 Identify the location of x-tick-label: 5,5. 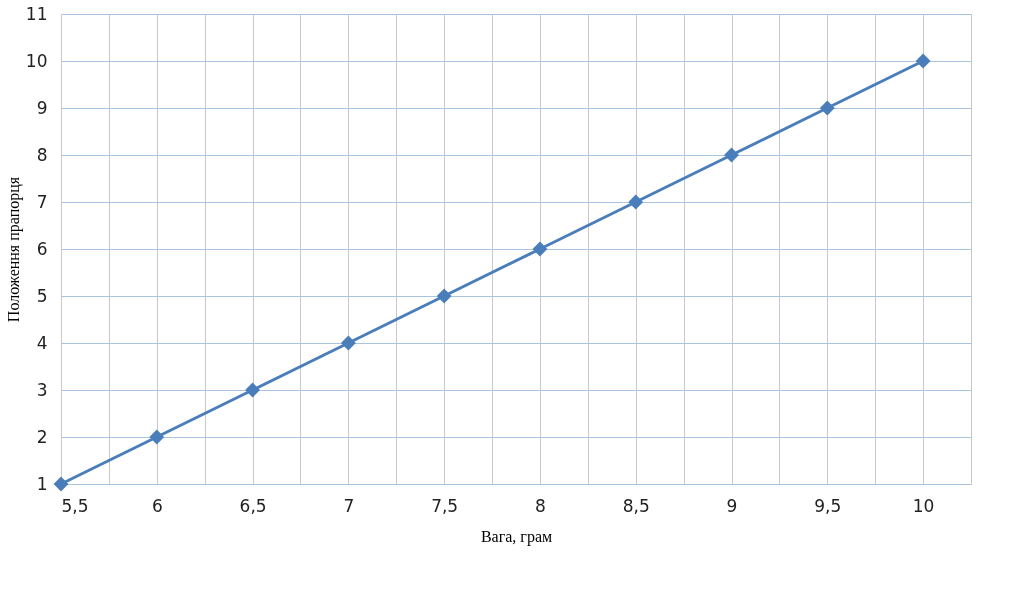
(75, 505).